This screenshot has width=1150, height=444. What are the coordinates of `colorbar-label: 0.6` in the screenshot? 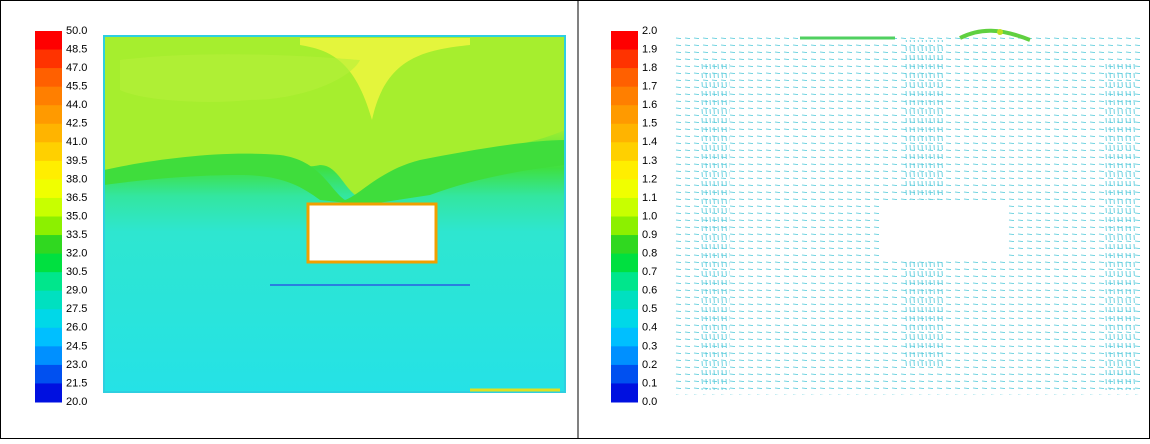 It's located at (649, 291).